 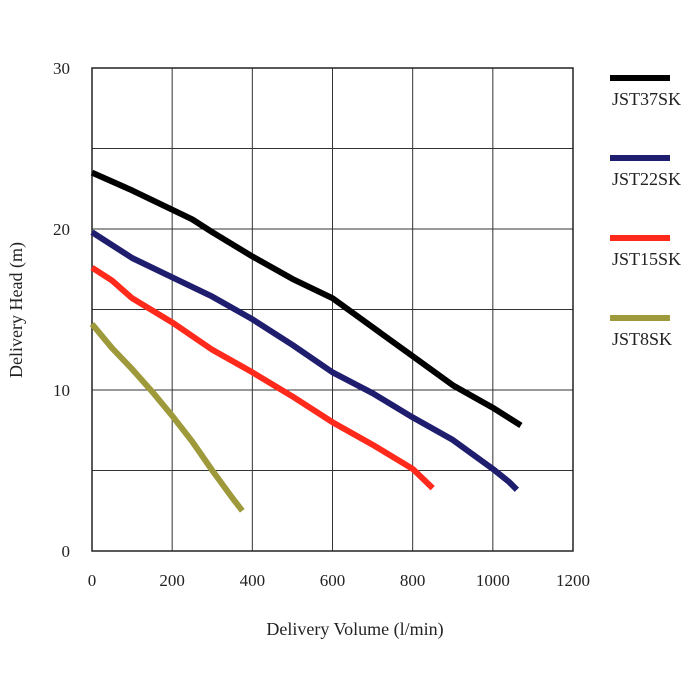 I want to click on y-tick-label: 20, so click(x=61, y=229).